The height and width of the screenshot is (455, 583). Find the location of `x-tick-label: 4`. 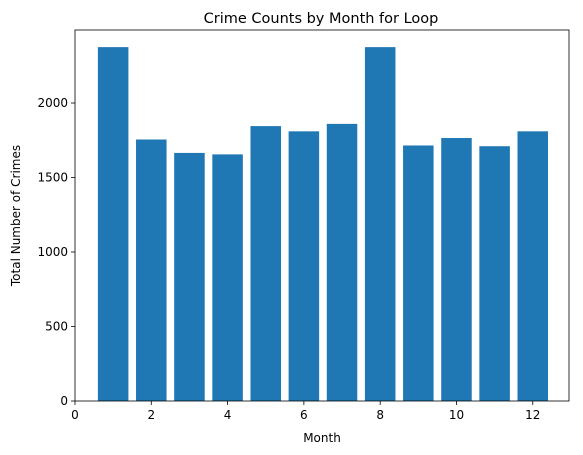

x-tick-label: 4 is located at coordinates (228, 415).